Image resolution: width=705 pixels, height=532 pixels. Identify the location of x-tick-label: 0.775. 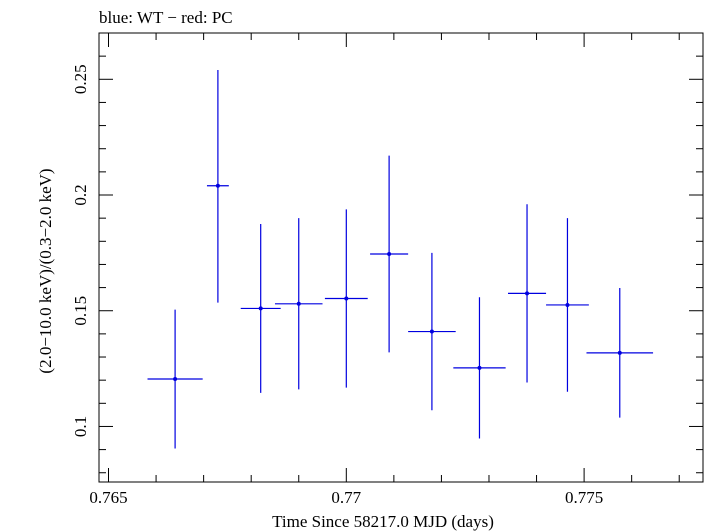
(584, 497).